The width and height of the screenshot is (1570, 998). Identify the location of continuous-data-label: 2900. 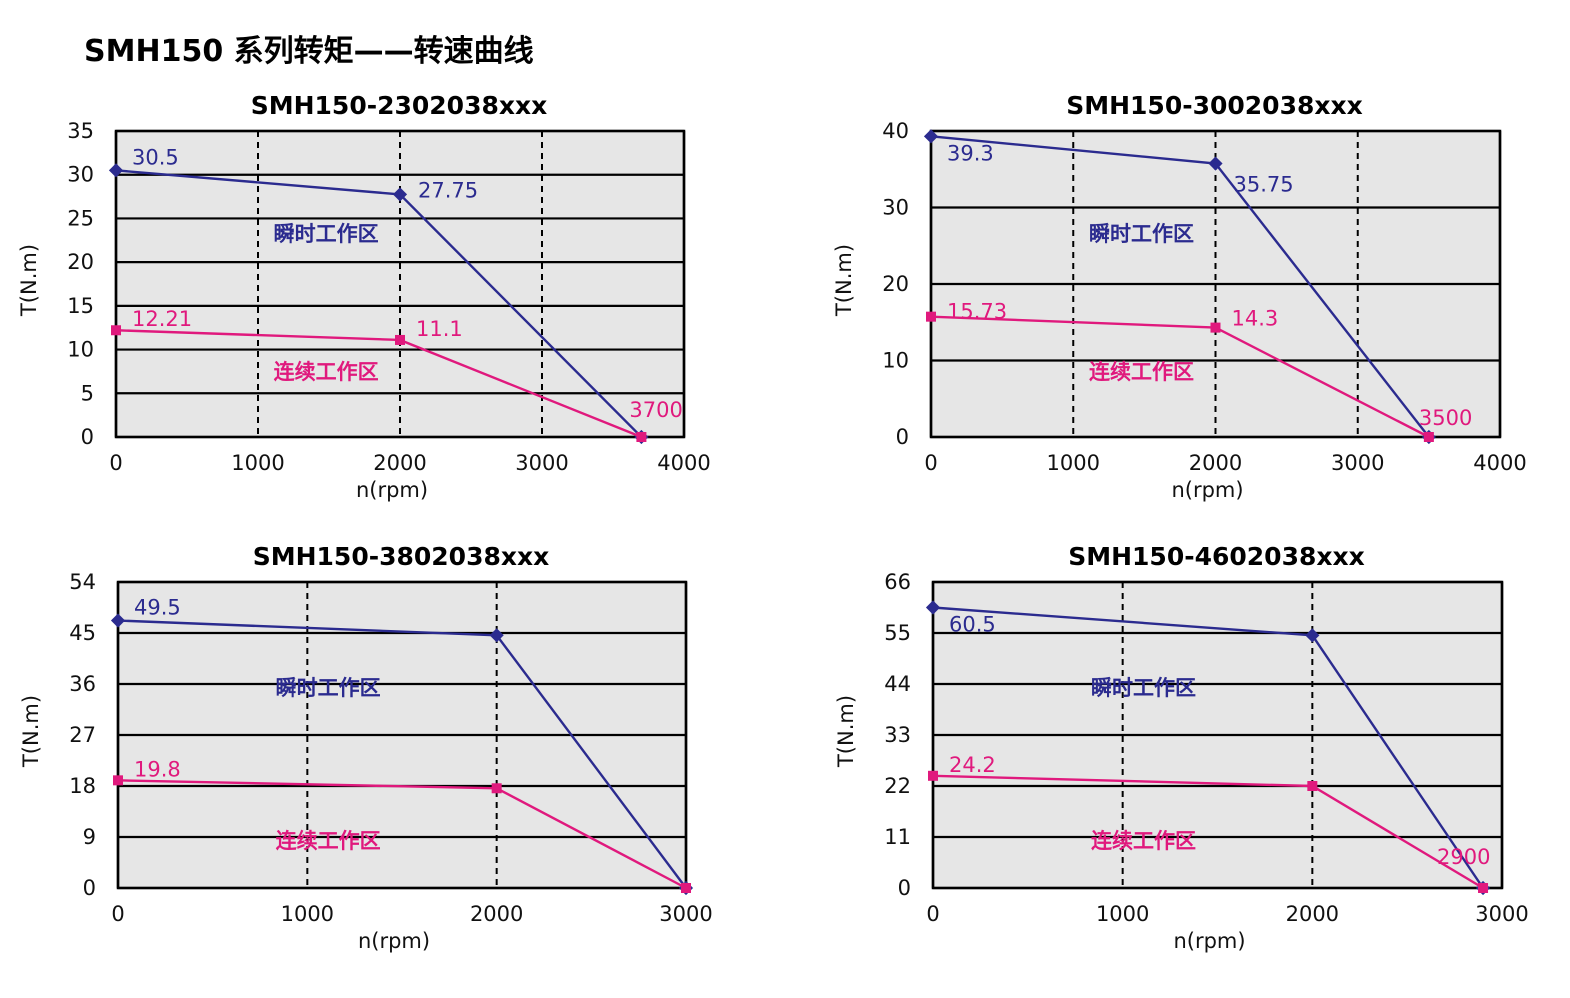
(1463, 857).